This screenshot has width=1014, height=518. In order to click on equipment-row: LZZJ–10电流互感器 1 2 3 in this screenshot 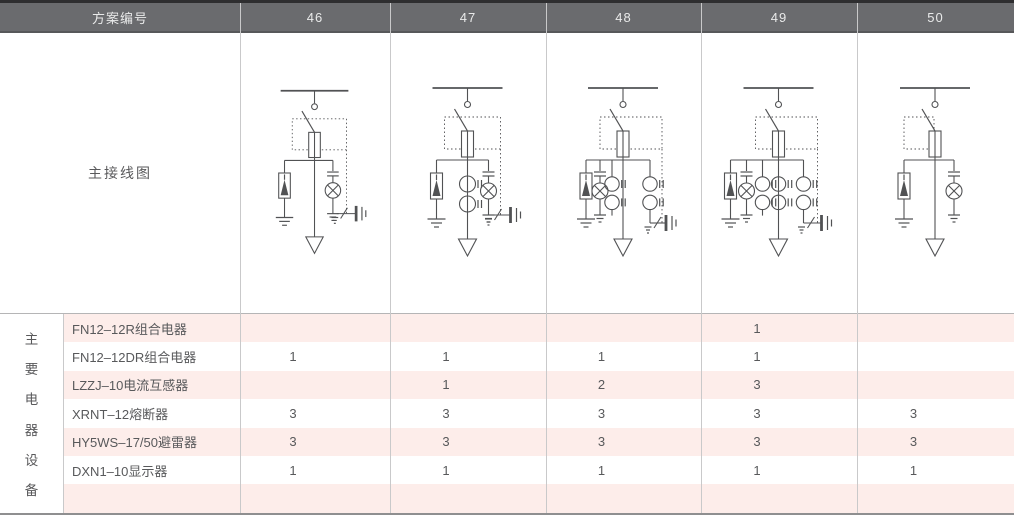, I will do `click(538, 385)`.